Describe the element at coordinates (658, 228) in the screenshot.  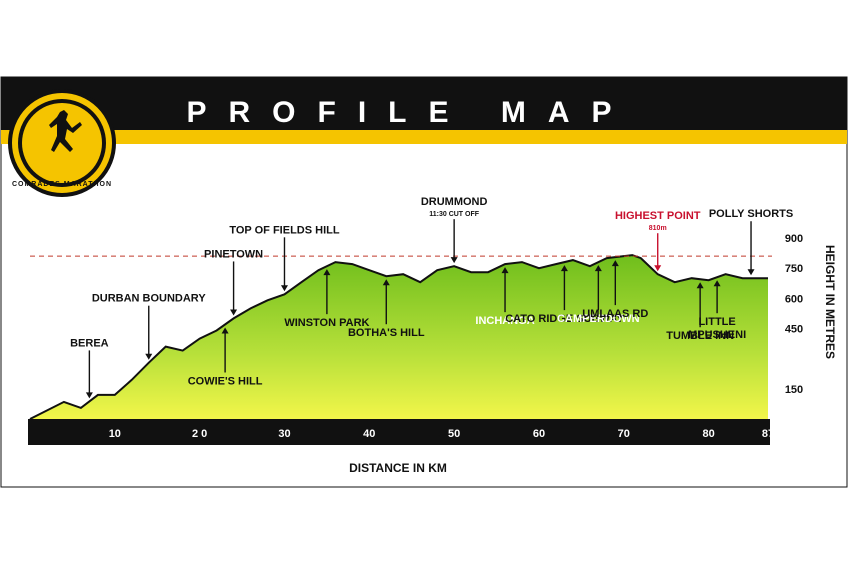
I see `annotation-sublabel: 810m` at that location.